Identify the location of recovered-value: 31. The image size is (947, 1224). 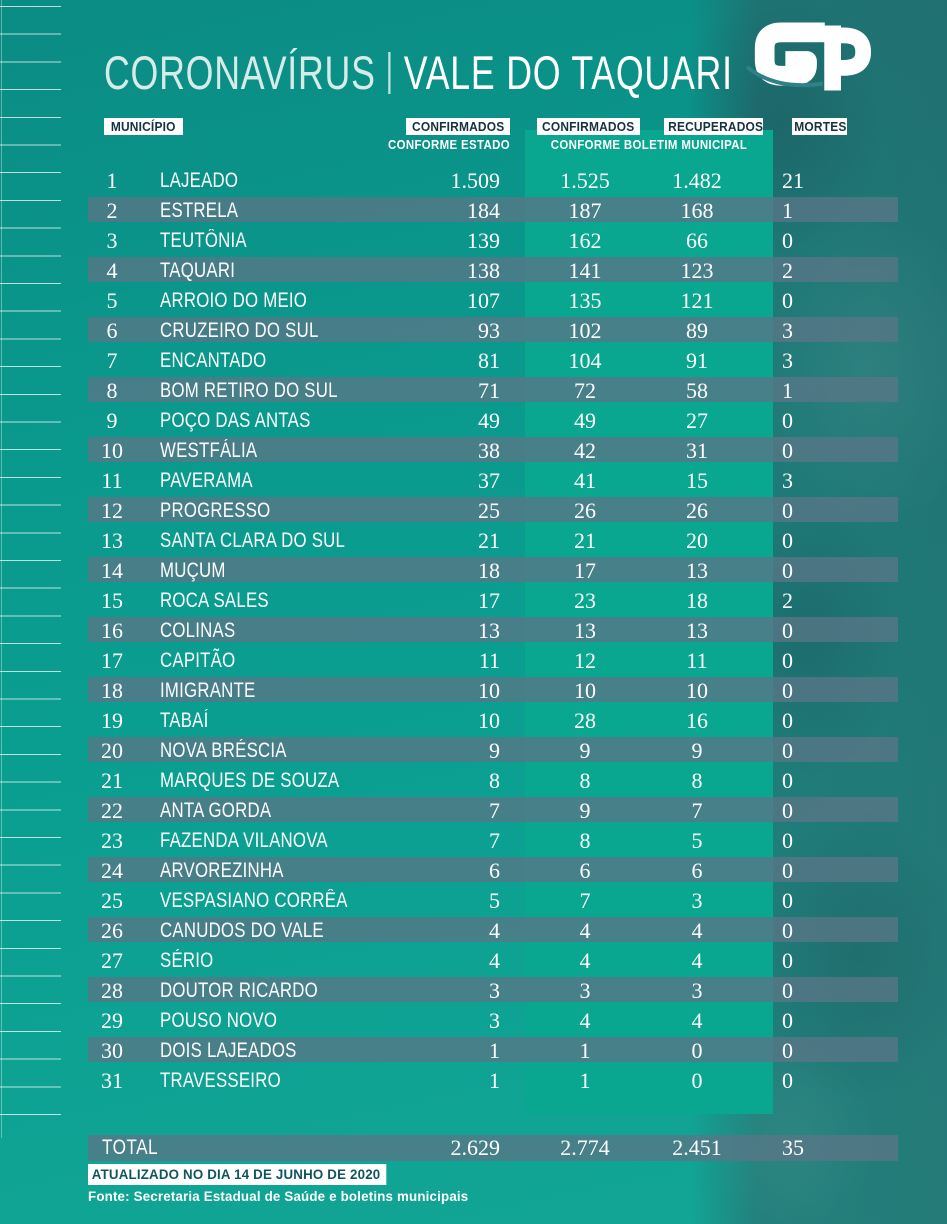
(697, 450).